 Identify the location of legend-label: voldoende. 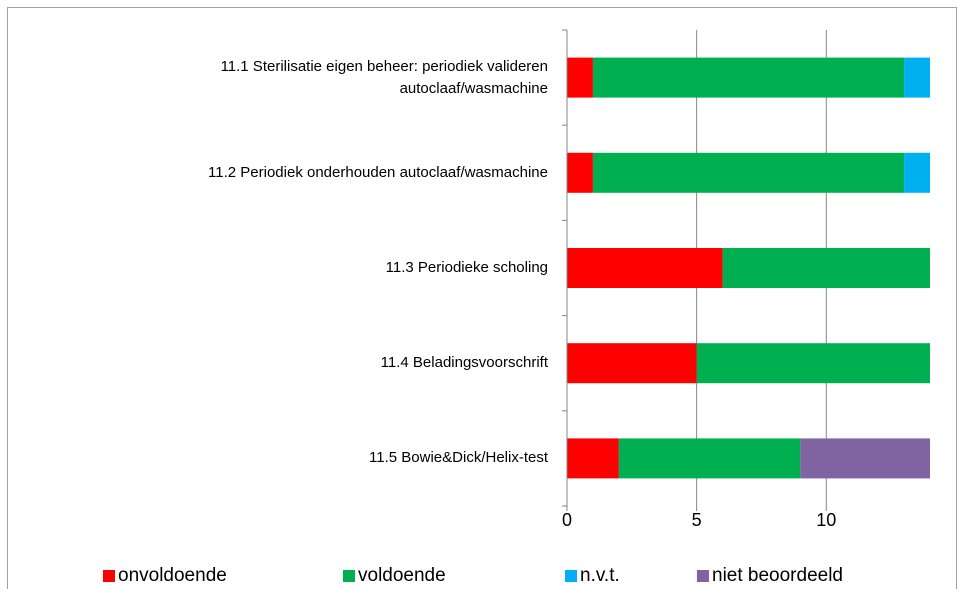
(402, 575).